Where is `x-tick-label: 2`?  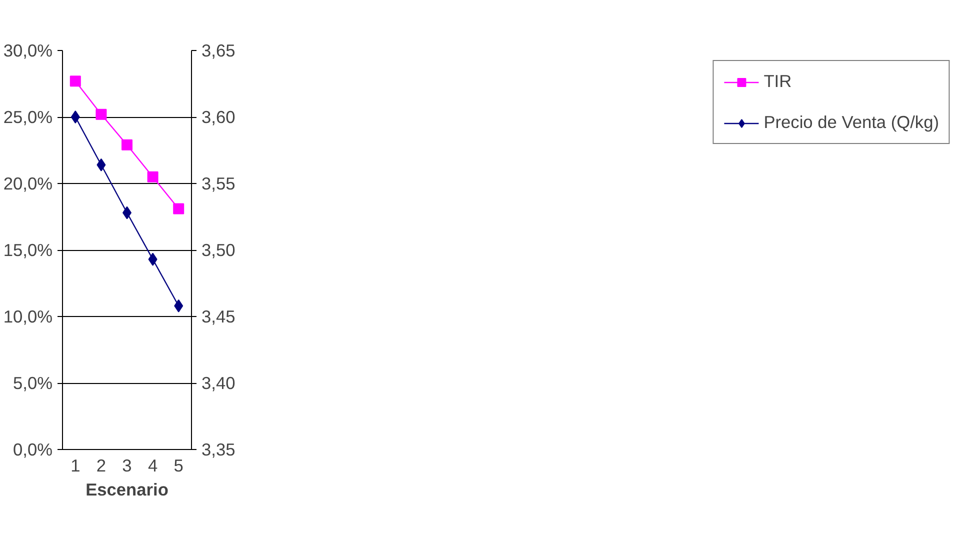
x-tick-label: 2 is located at coordinates (101, 466).